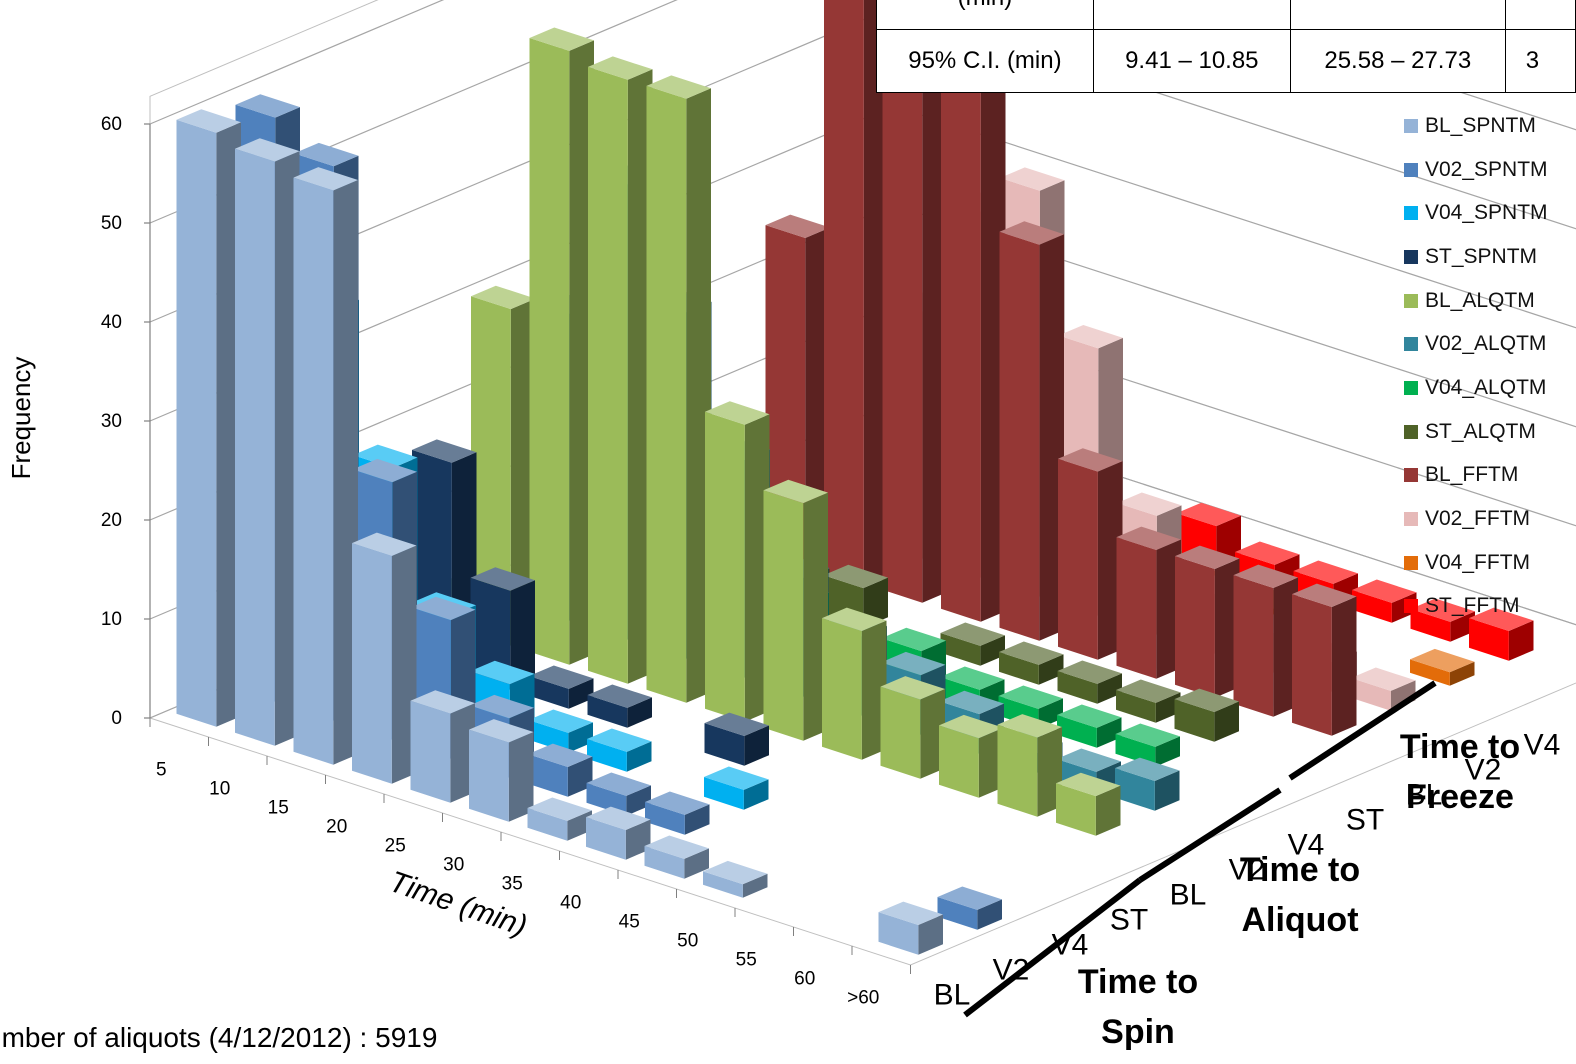 The width and height of the screenshot is (1576, 1064). What do you see at coordinates (530, 863) in the screenshot?
I see `x-tick-labels: 5 10 15 20 25 30 35 40 45 50 55 60 >60` at bounding box center [530, 863].